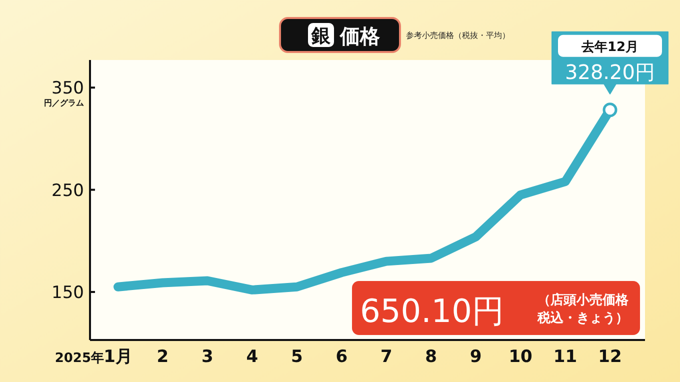  What do you see at coordinates (476, 357) in the screenshot?
I see `x-tick-label: 9` at bounding box center [476, 357].